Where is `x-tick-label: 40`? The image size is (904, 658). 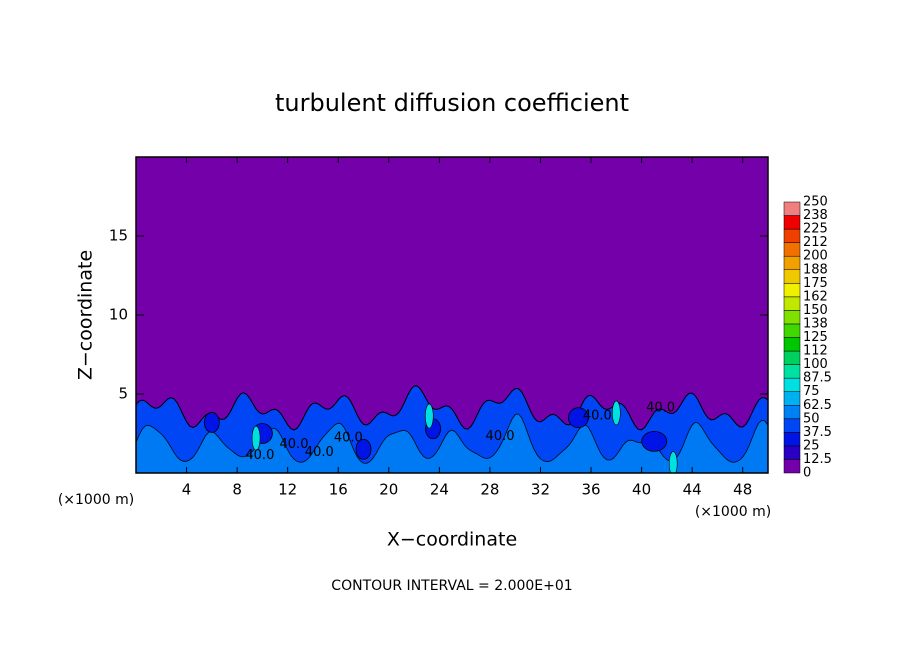
x-tick-label: 40 is located at coordinates (641, 490).